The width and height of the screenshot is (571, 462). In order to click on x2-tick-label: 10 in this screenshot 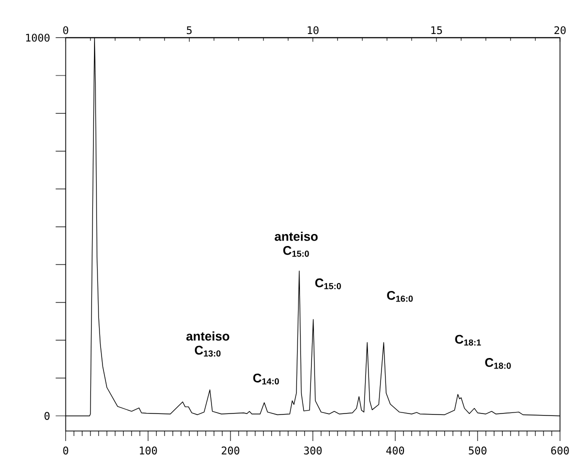, I will do `click(313, 30)`.